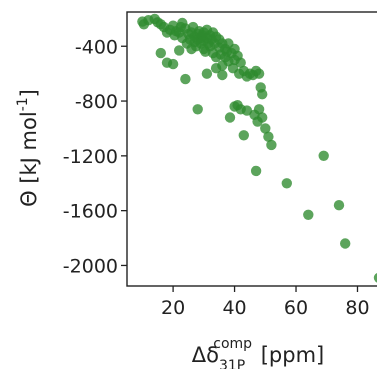 The image size is (377, 369). I want to click on y-tick-label: -400, so click(96, 47).